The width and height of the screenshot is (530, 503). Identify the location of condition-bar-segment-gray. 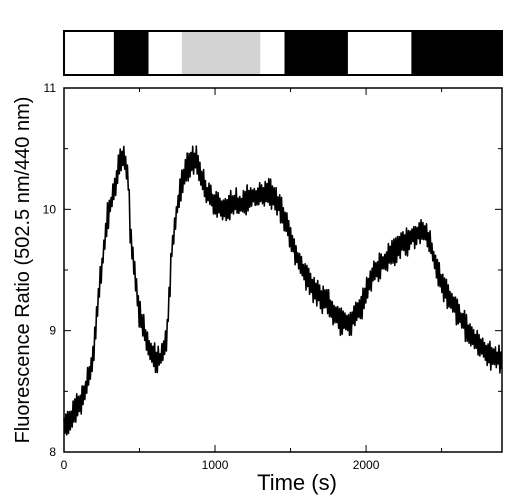
(221, 53).